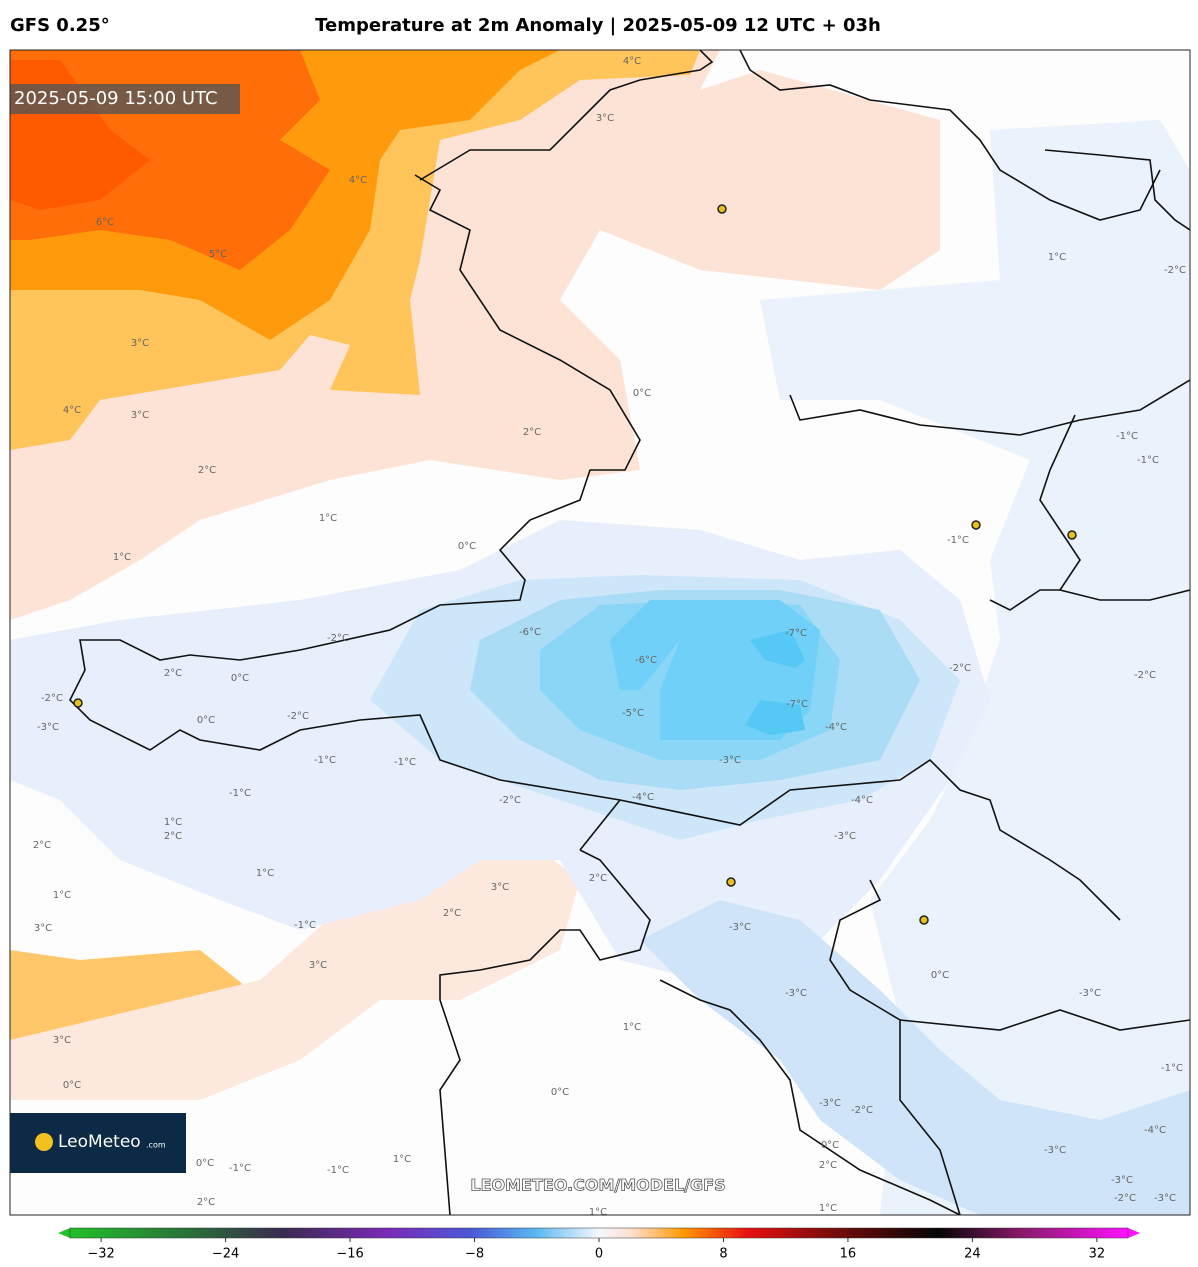  Describe the element at coordinates (225, 1254) in the screenshot. I see `colorbar-tick-label: −24` at that location.